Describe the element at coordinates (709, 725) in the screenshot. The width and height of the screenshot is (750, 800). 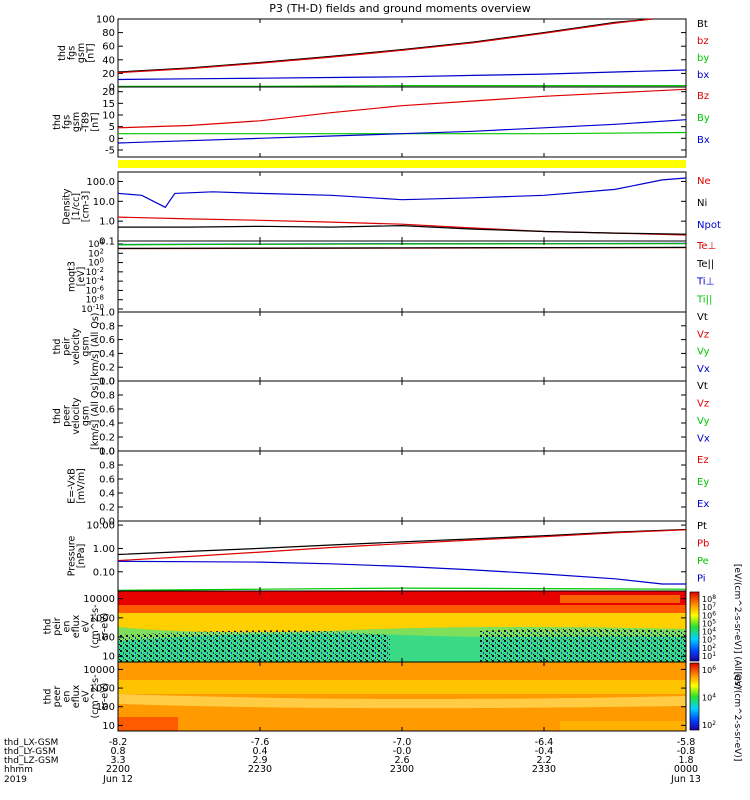
I see `colorbar-tick-label: 10²` at that location.